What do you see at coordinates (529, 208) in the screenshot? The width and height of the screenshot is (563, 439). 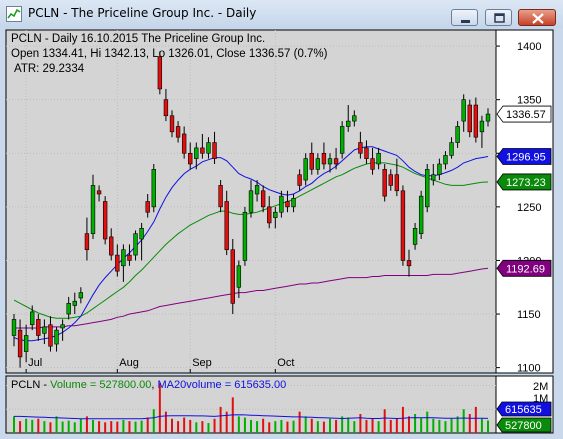 I see `price-axis-label: 1250` at bounding box center [529, 208].